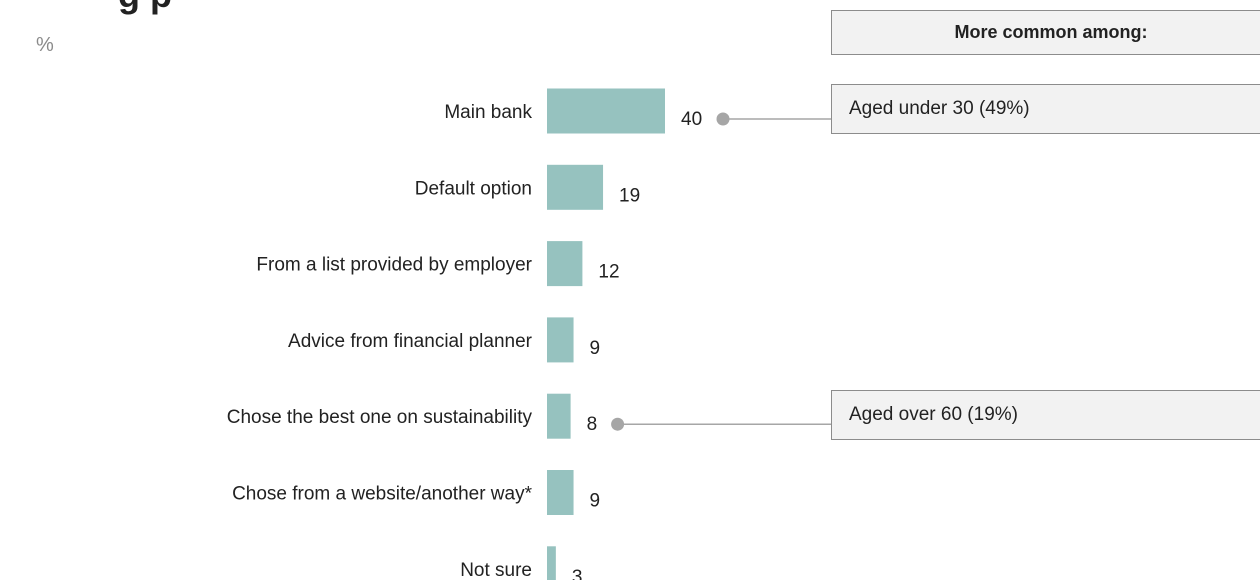 The image size is (1260, 580). I want to click on value-label: 12, so click(608, 272).